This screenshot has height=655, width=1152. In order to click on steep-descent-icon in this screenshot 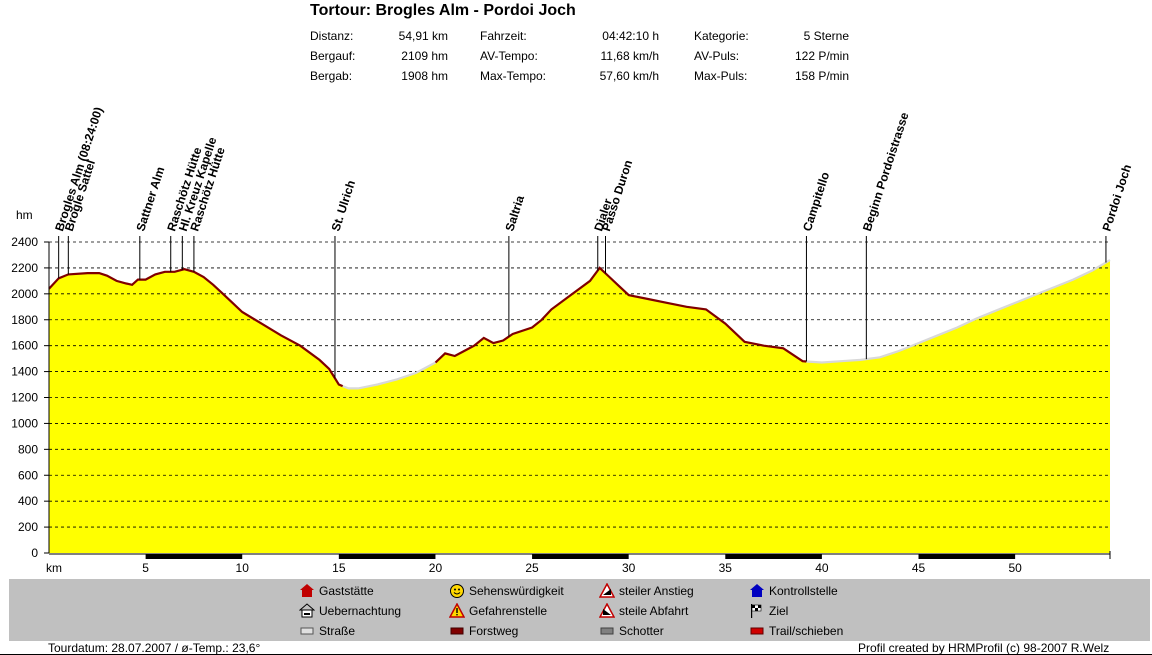, I will do `click(607, 610)`.